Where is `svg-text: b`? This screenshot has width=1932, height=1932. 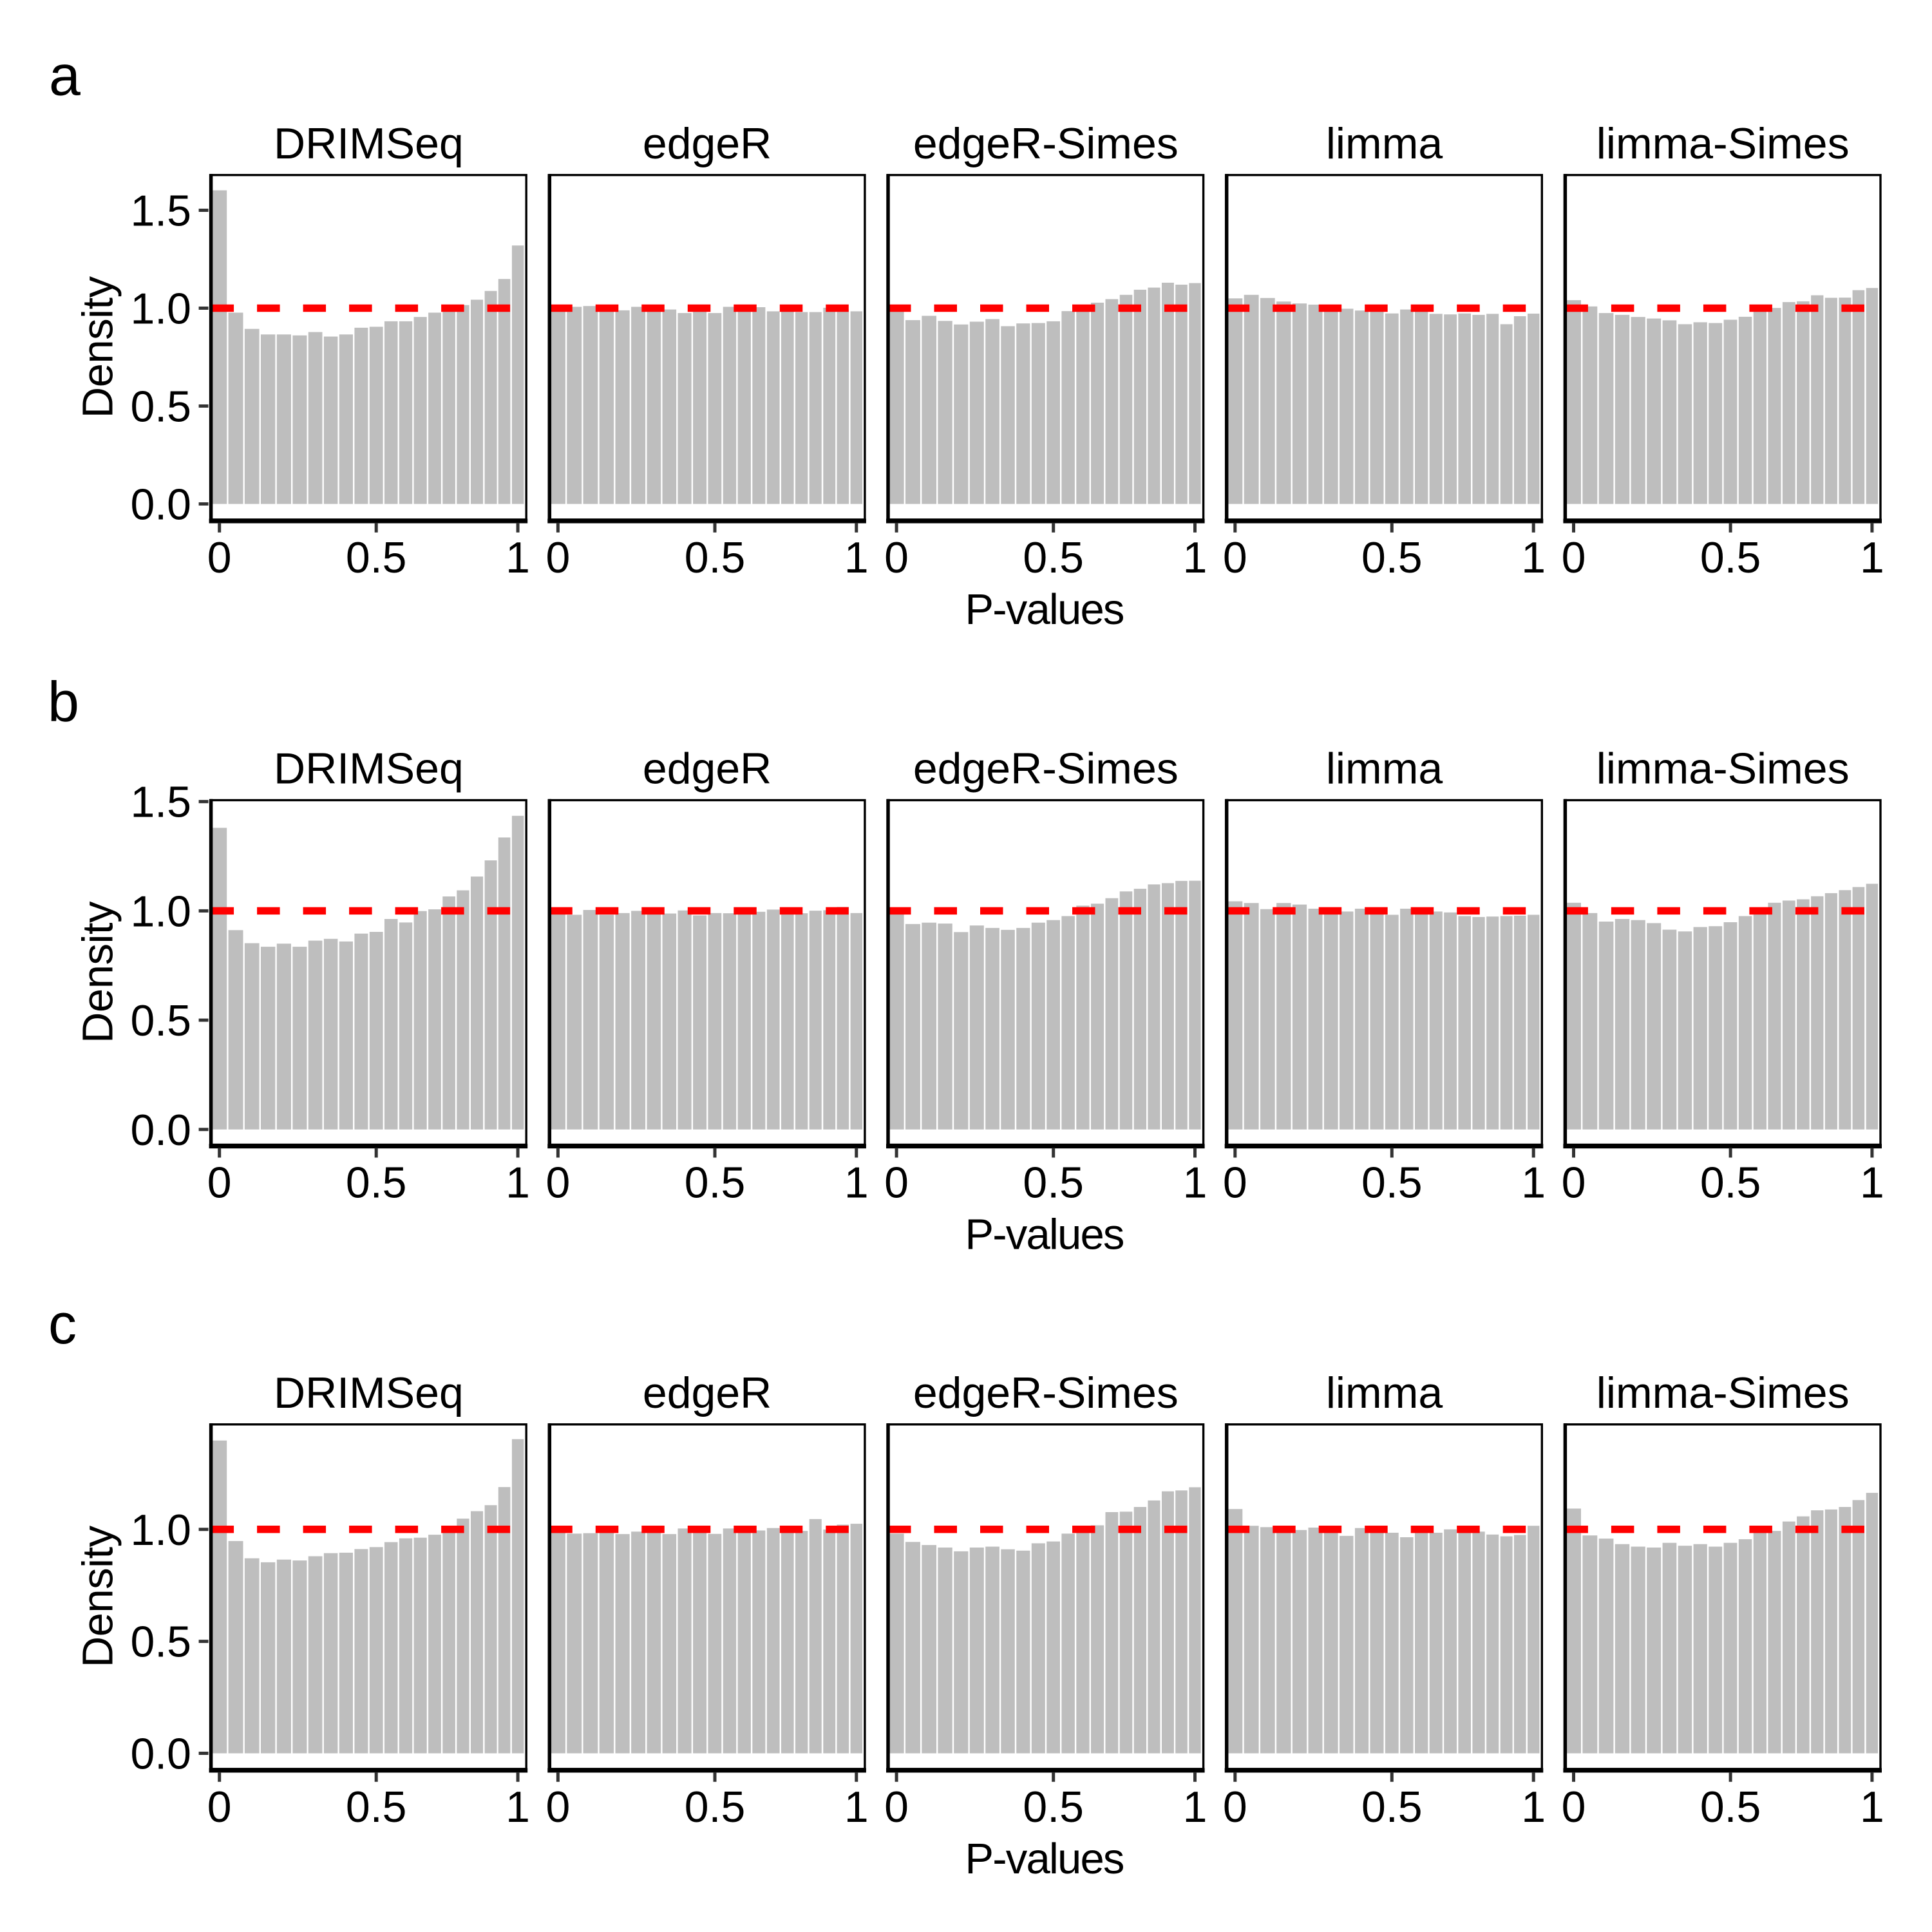
svg-text: b is located at coordinates (64, 702).